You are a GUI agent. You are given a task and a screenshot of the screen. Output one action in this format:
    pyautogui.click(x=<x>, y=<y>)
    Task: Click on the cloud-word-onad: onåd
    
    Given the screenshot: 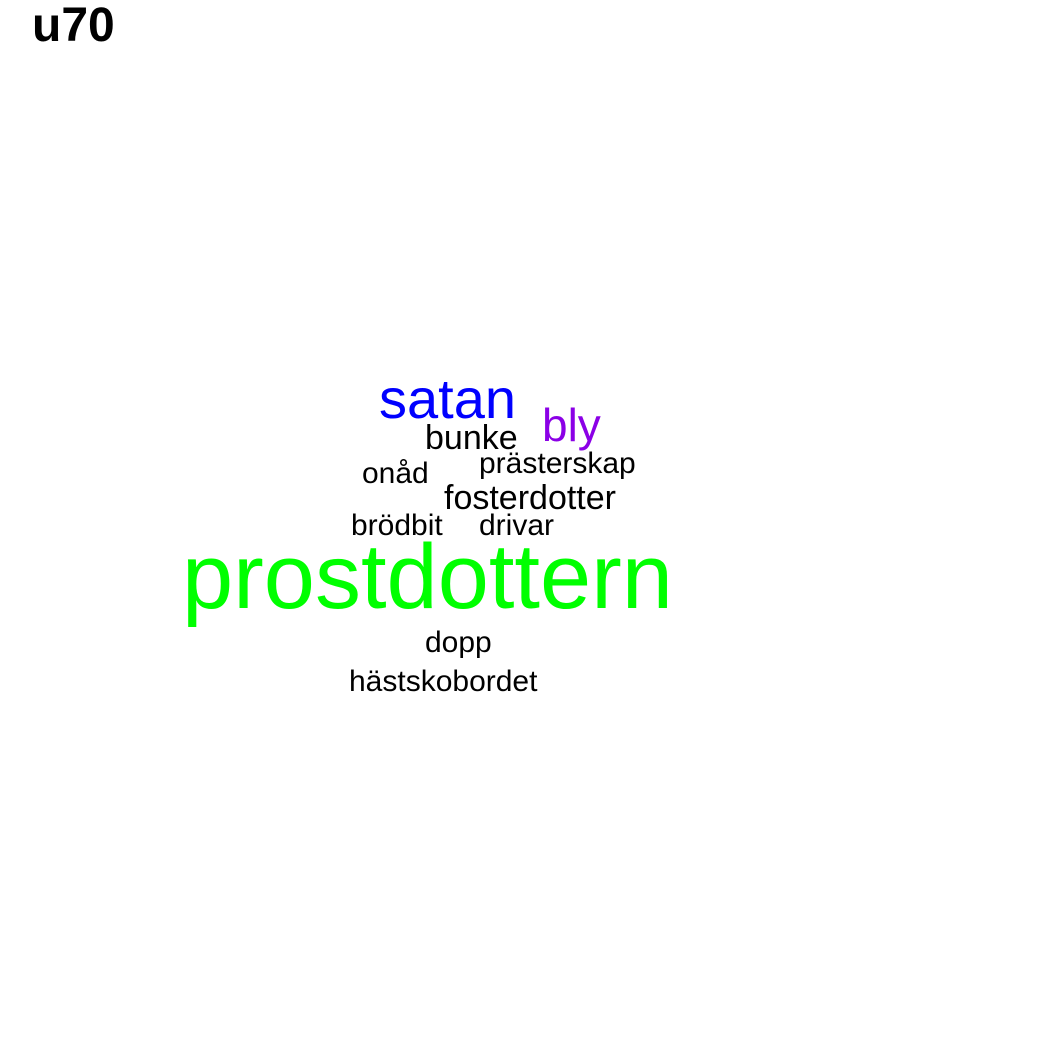 What is the action you would take?
    pyautogui.click(x=395, y=473)
    